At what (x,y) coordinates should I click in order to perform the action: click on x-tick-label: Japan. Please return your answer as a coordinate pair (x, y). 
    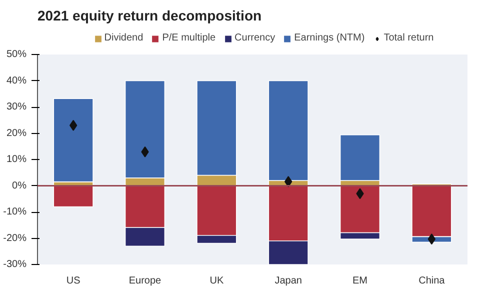
    Looking at the image, I should click on (288, 281).